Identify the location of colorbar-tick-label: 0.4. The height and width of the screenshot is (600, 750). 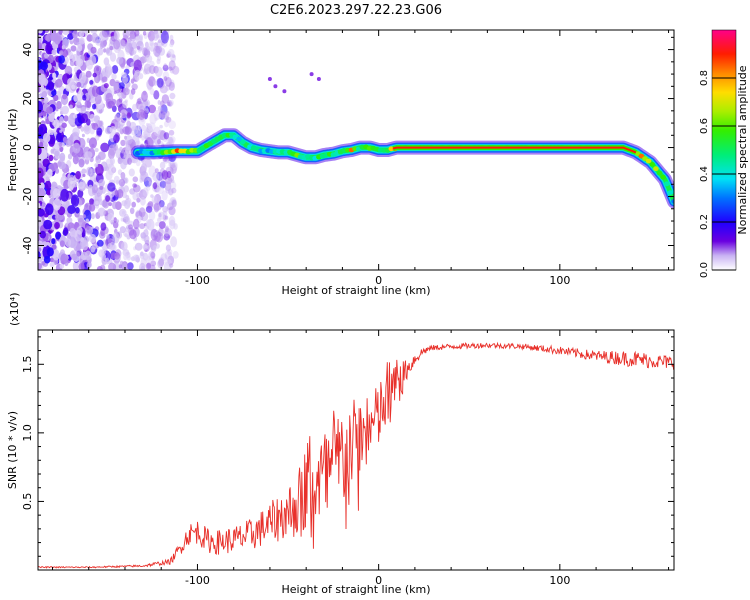
(704, 174).